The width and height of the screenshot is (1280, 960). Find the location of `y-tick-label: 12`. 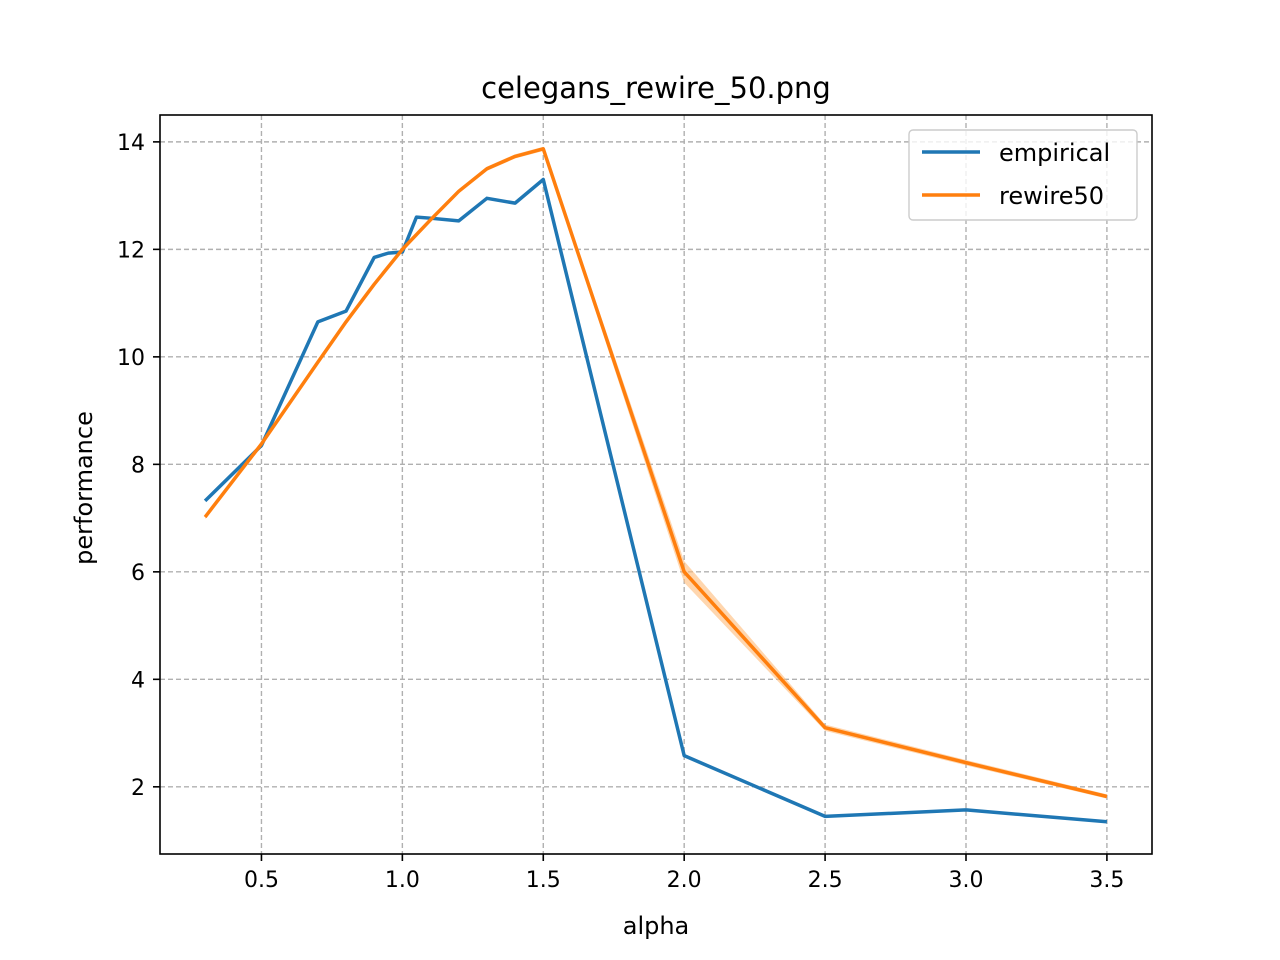

y-tick-label: 12 is located at coordinates (131, 250).